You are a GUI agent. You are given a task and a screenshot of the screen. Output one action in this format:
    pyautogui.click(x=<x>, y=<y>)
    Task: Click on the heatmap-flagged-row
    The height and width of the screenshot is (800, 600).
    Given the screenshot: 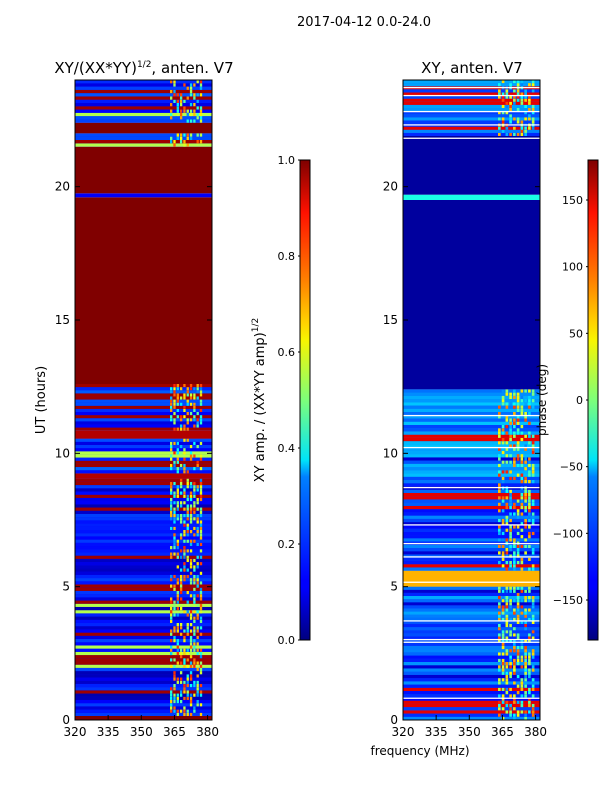 What is the action you would take?
    pyautogui.click(x=471, y=87)
    